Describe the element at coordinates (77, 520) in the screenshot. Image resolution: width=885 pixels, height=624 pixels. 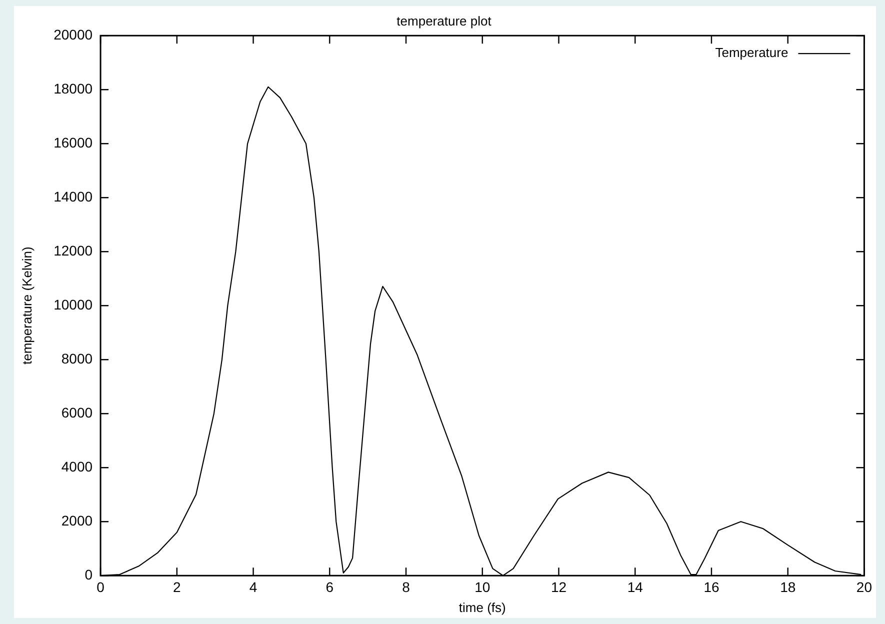
I see `y-tick-label: 2000` at that location.